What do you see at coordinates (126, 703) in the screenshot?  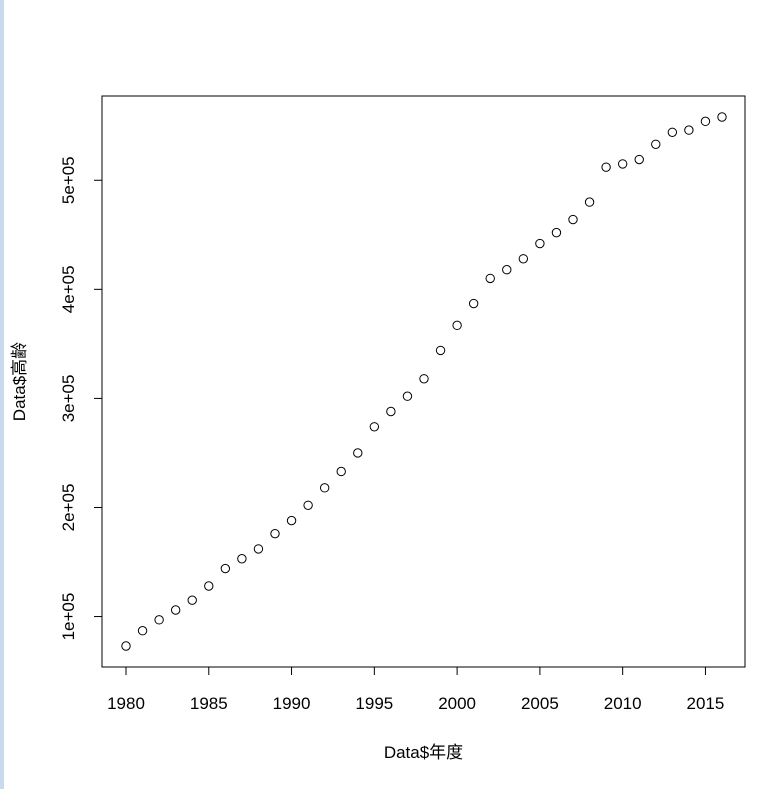 I see `x-tick-label: 1980` at bounding box center [126, 703].